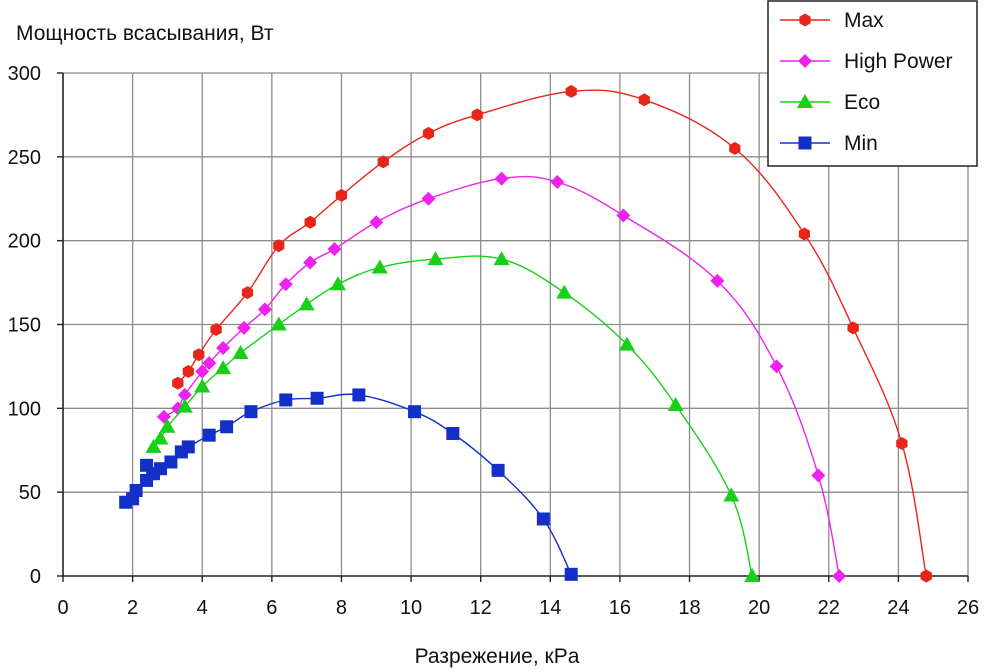 The height and width of the screenshot is (672, 986). I want to click on y-tick-label: 300, so click(24, 74).